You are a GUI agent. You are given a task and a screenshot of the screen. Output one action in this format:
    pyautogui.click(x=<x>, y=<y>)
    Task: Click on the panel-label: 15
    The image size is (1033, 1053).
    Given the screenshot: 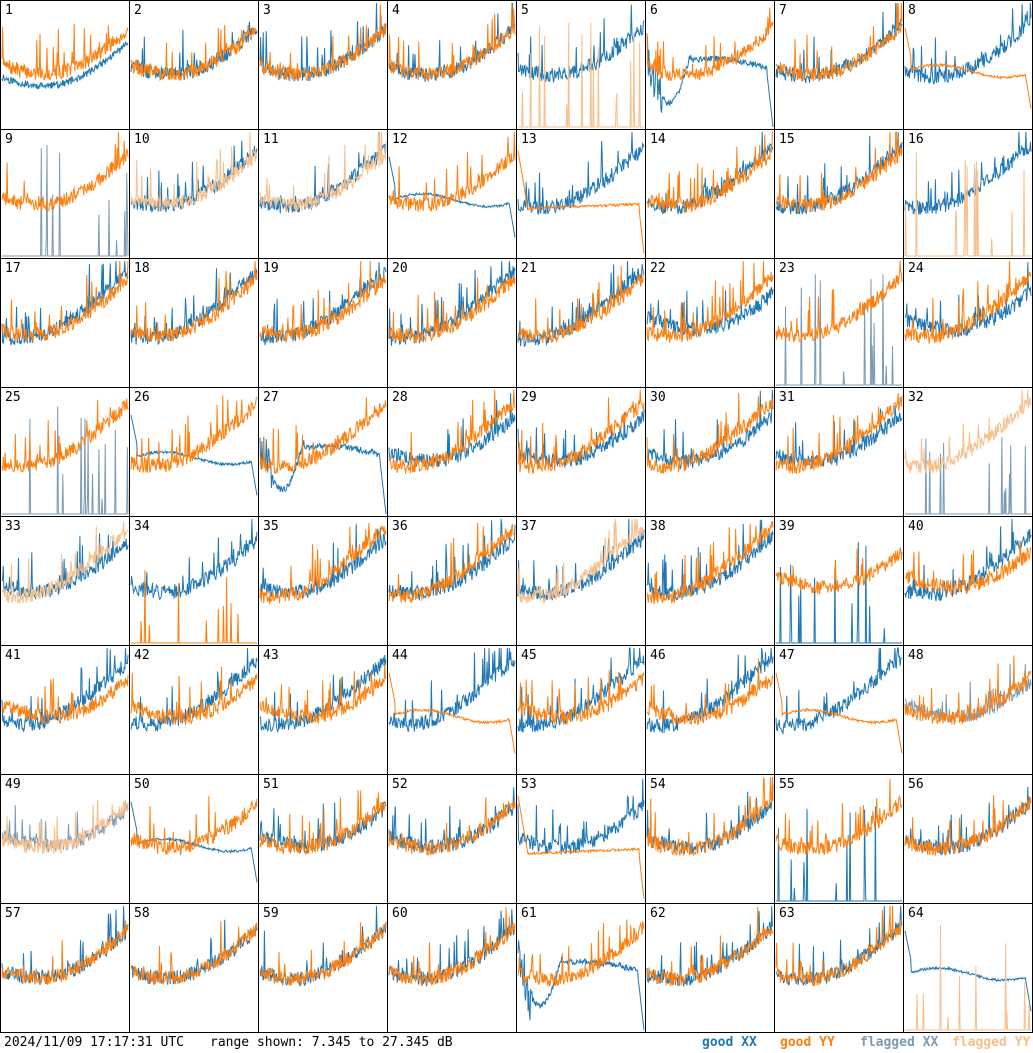 What is the action you would take?
    pyautogui.click(x=787, y=139)
    